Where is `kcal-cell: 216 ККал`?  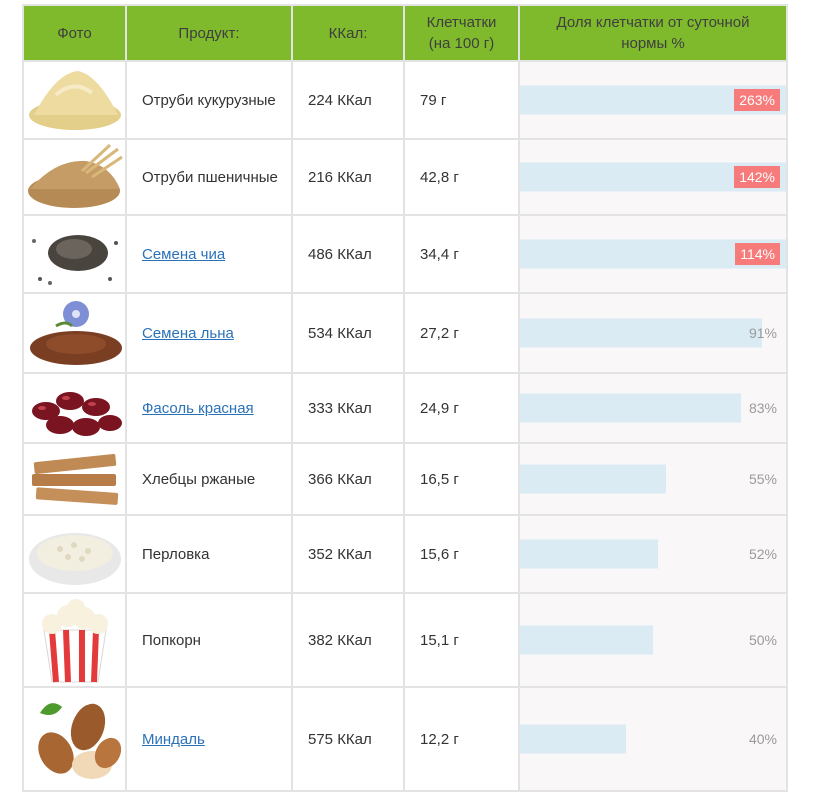
kcal-cell: 216 ККал is located at coordinates (348, 177).